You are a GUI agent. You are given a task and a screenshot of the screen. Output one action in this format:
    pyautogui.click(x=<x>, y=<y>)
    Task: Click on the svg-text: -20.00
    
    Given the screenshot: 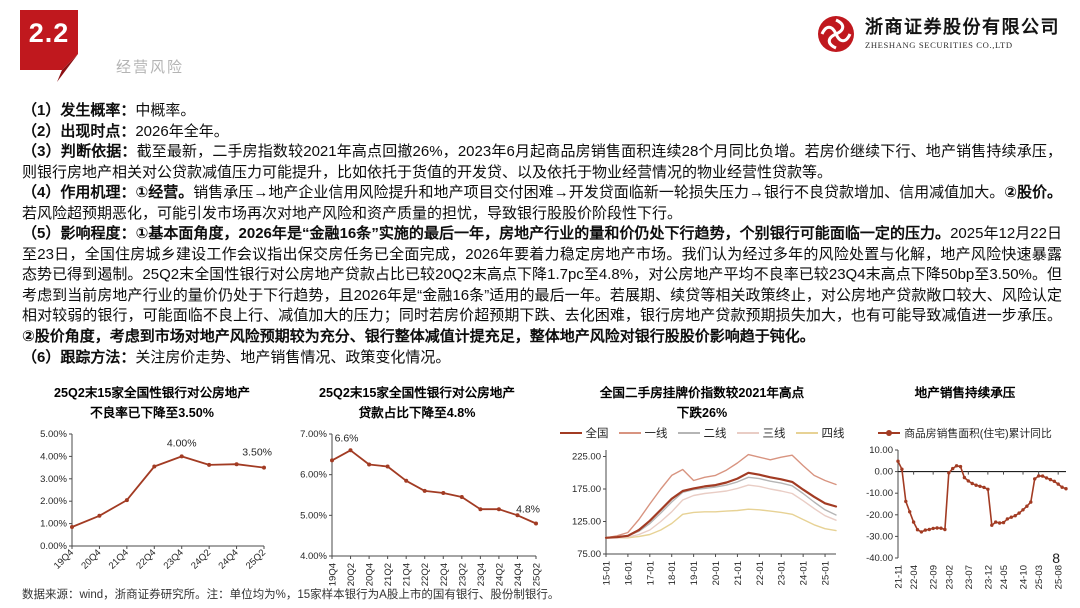 What is the action you would take?
    pyautogui.click(x=879, y=515)
    